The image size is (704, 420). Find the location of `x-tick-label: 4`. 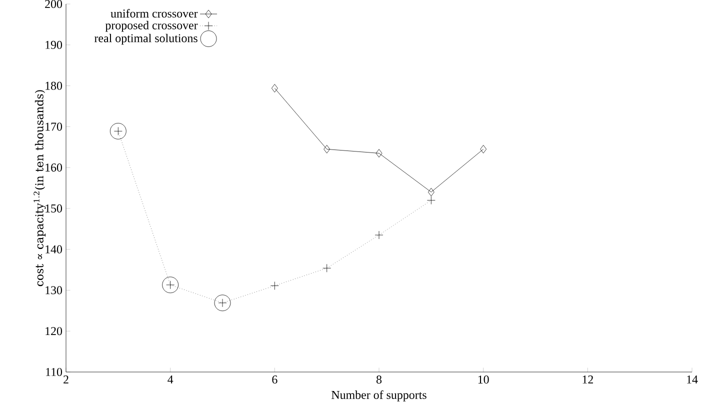

x-tick-label: 4 is located at coordinates (171, 380).